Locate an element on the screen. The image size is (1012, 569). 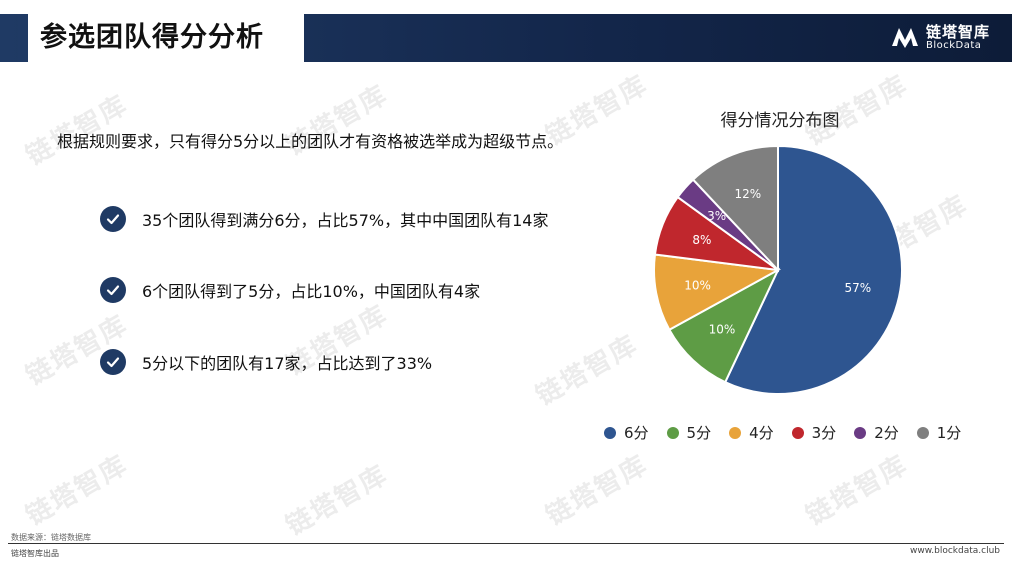
pie-slice-6-points is located at coordinates (813, 269).